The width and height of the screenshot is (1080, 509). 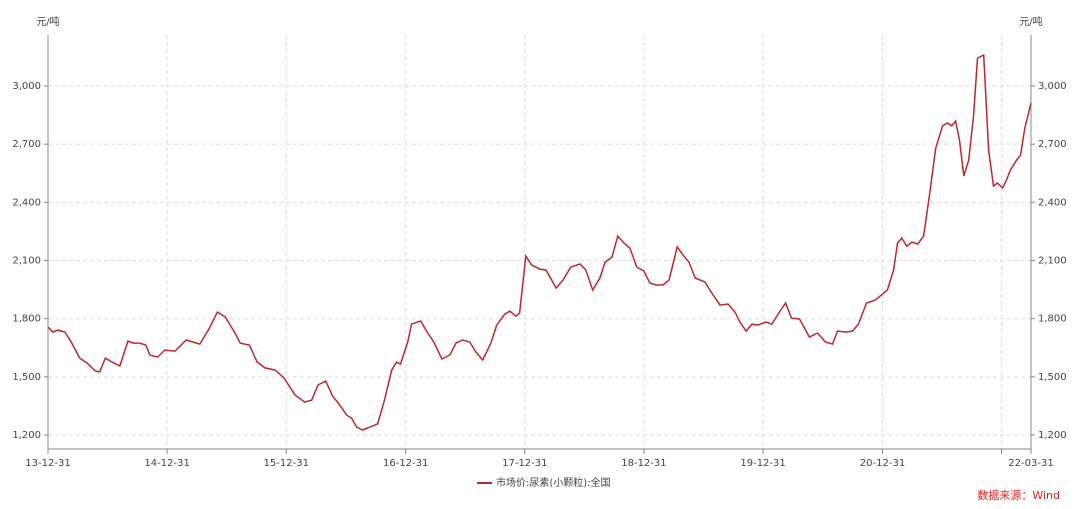 What do you see at coordinates (47, 21) in the screenshot?
I see `y-axis-unit: 元/吨` at bounding box center [47, 21].